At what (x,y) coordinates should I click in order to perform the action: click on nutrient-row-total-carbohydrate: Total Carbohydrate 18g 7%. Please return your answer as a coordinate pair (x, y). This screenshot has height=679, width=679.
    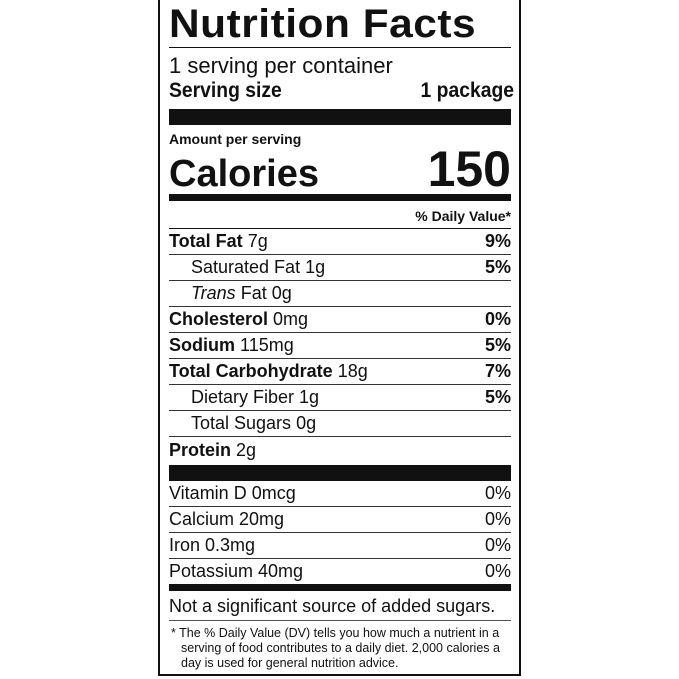
    Looking at the image, I should click on (340, 372).